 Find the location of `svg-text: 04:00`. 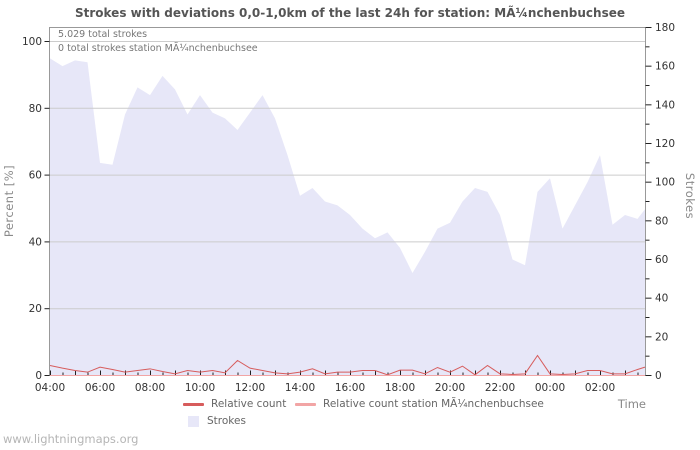

svg-text: 04:00 is located at coordinates (50, 388).